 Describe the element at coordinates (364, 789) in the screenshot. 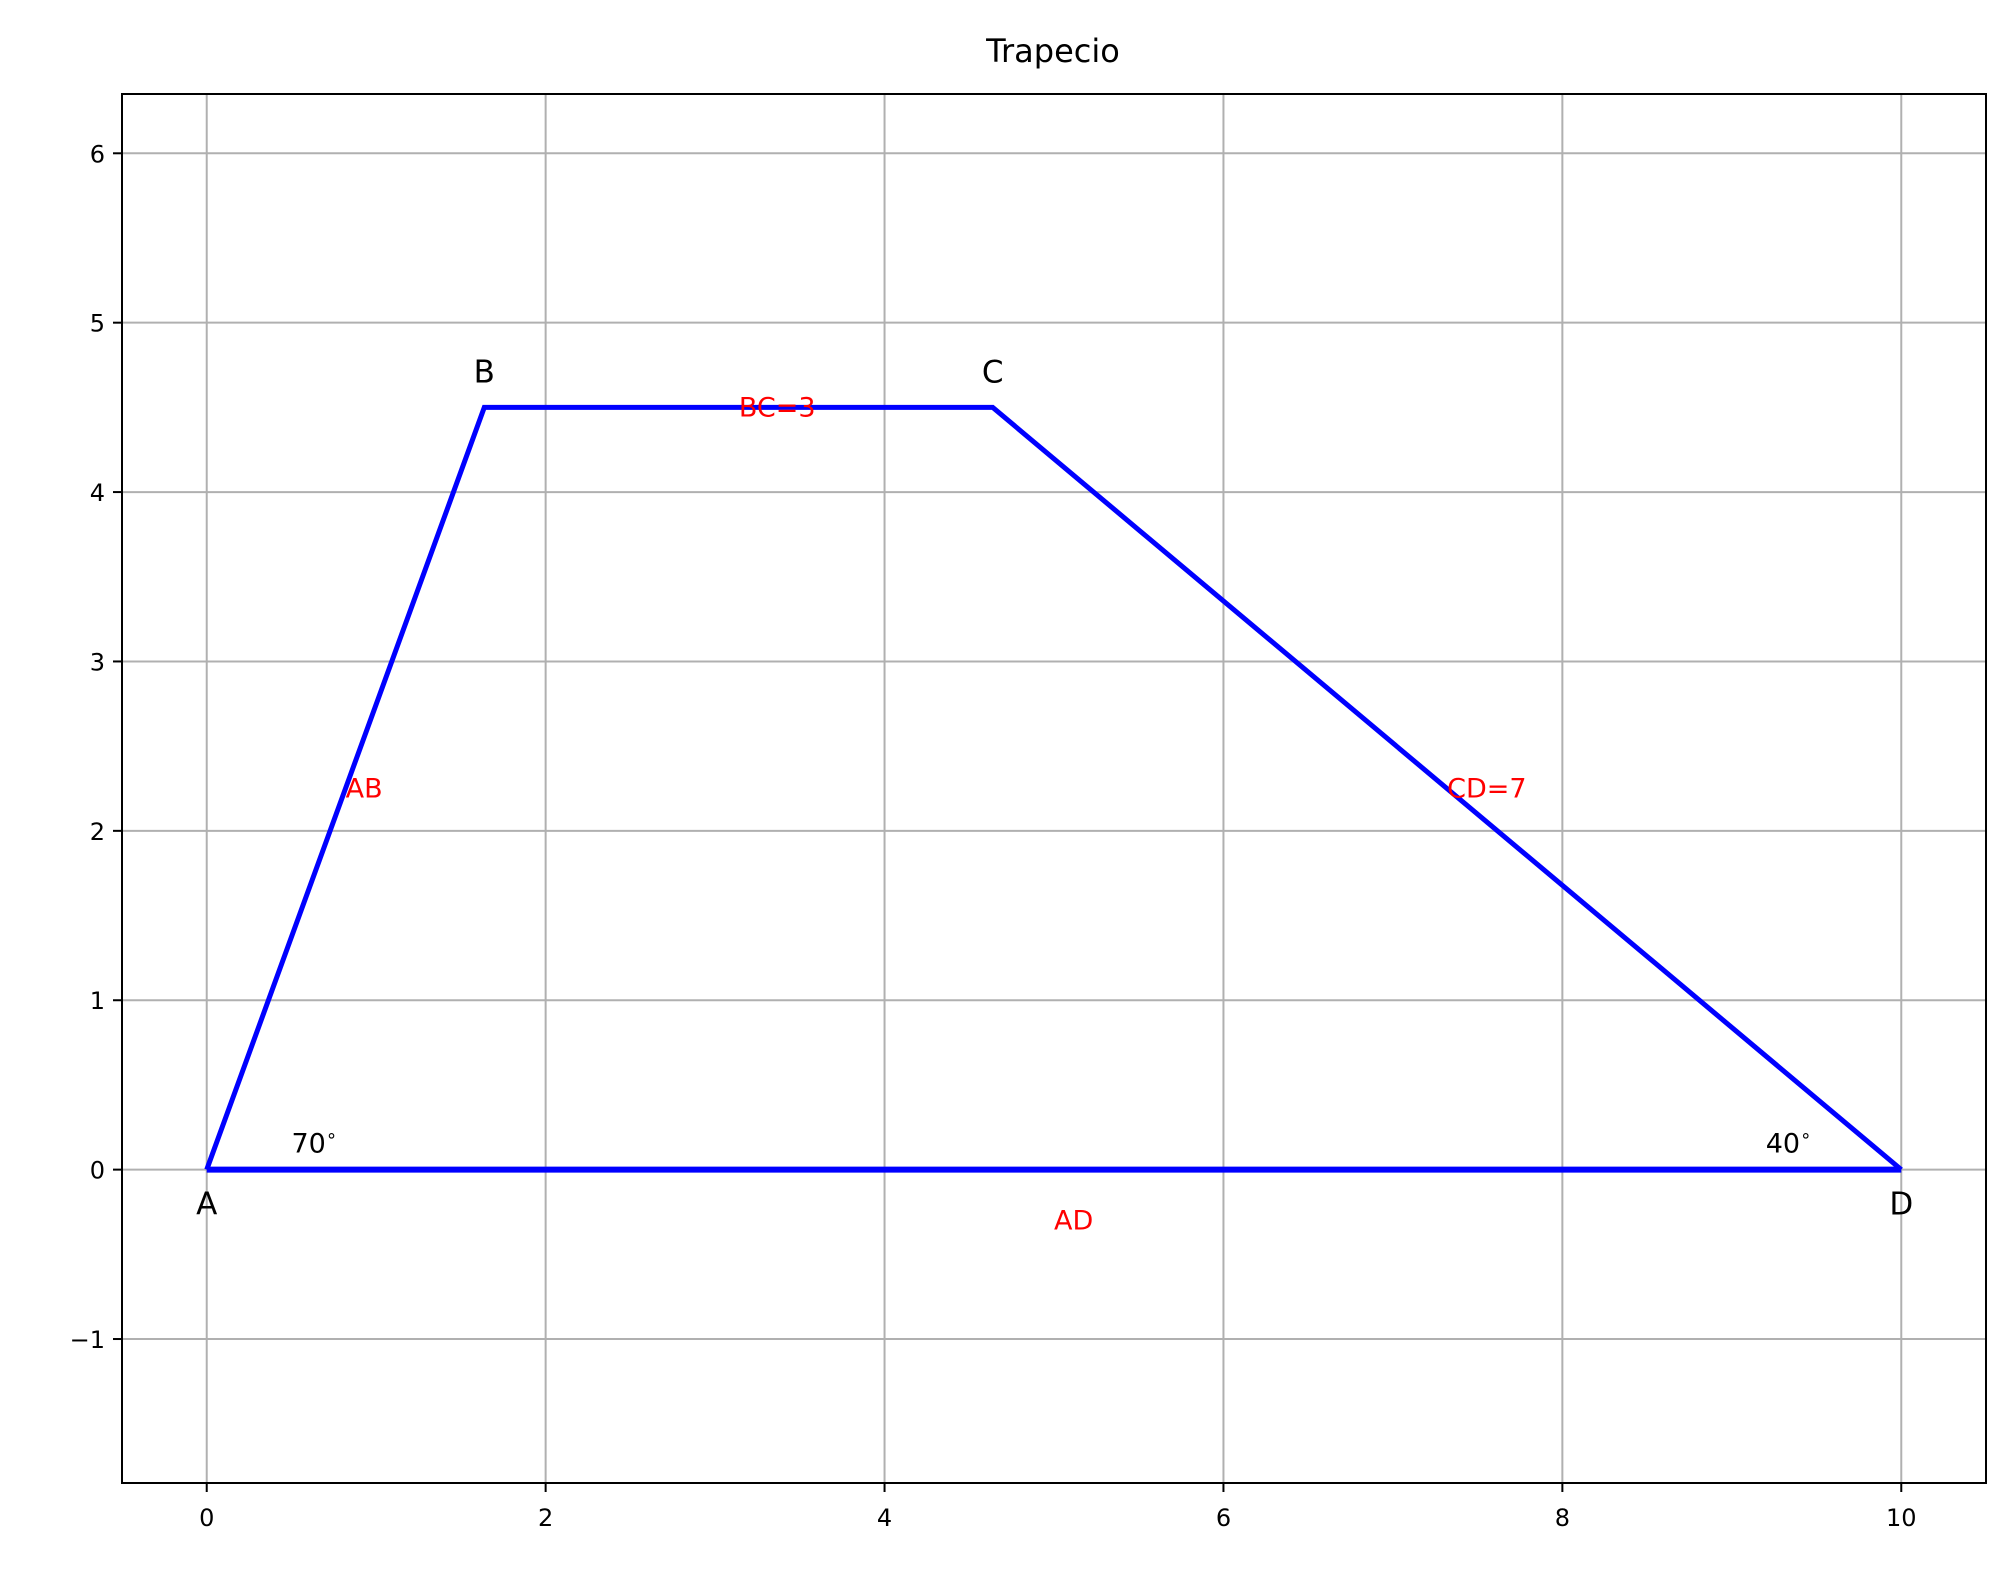

I see `side-label: AB` at that location.